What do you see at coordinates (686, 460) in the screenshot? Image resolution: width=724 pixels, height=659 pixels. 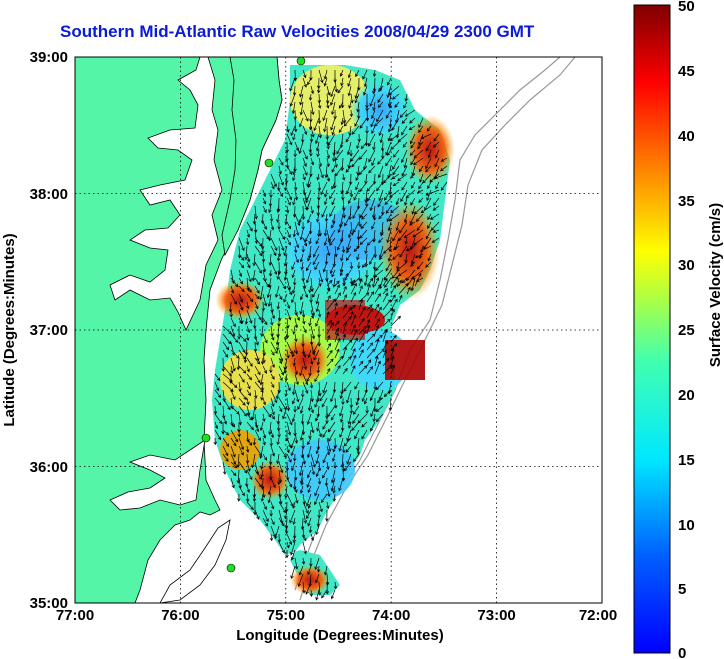 I see `colorbar-tick: 15` at bounding box center [686, 460].